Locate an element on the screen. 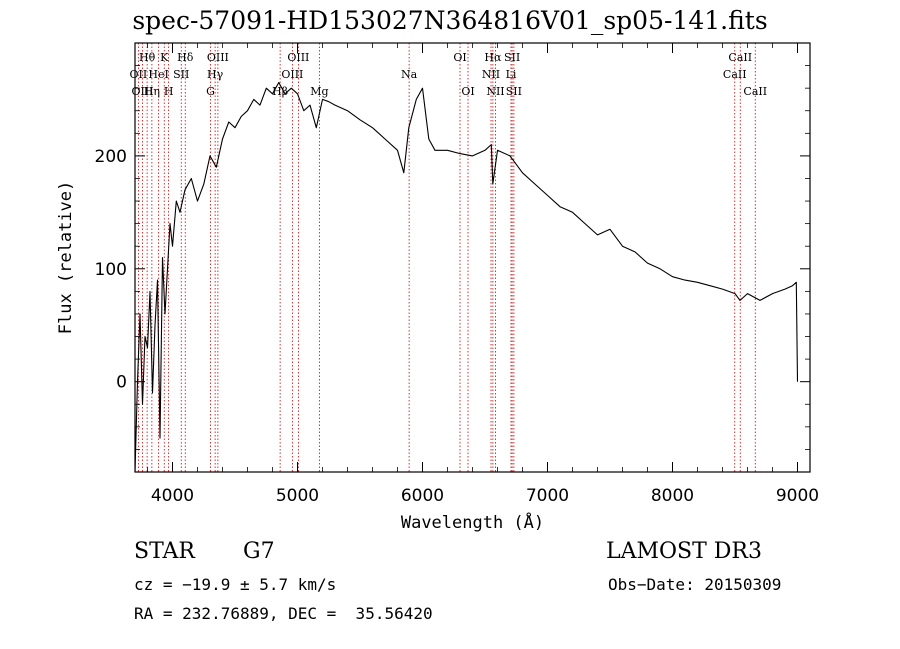 The width and height of the screenshot is (900, 649). y-tick-label-0: 0 is located at coordinates (121, 383).